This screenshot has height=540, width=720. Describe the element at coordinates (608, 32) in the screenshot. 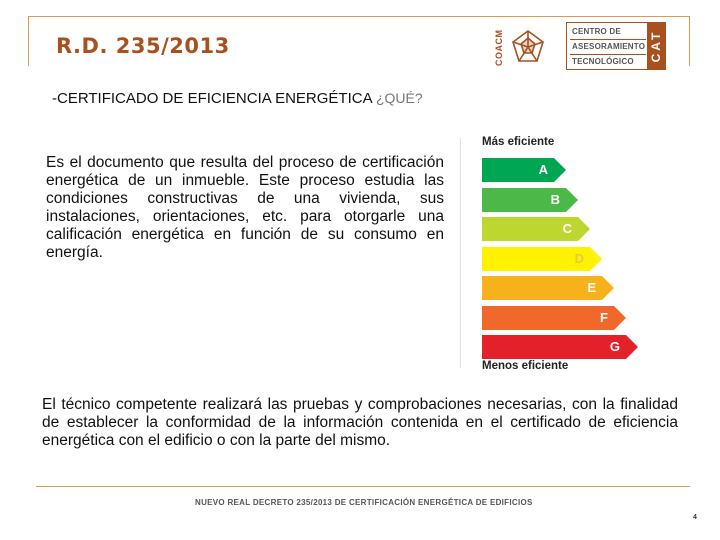

I see `cat-line-1: CENTRO DE` at that location.